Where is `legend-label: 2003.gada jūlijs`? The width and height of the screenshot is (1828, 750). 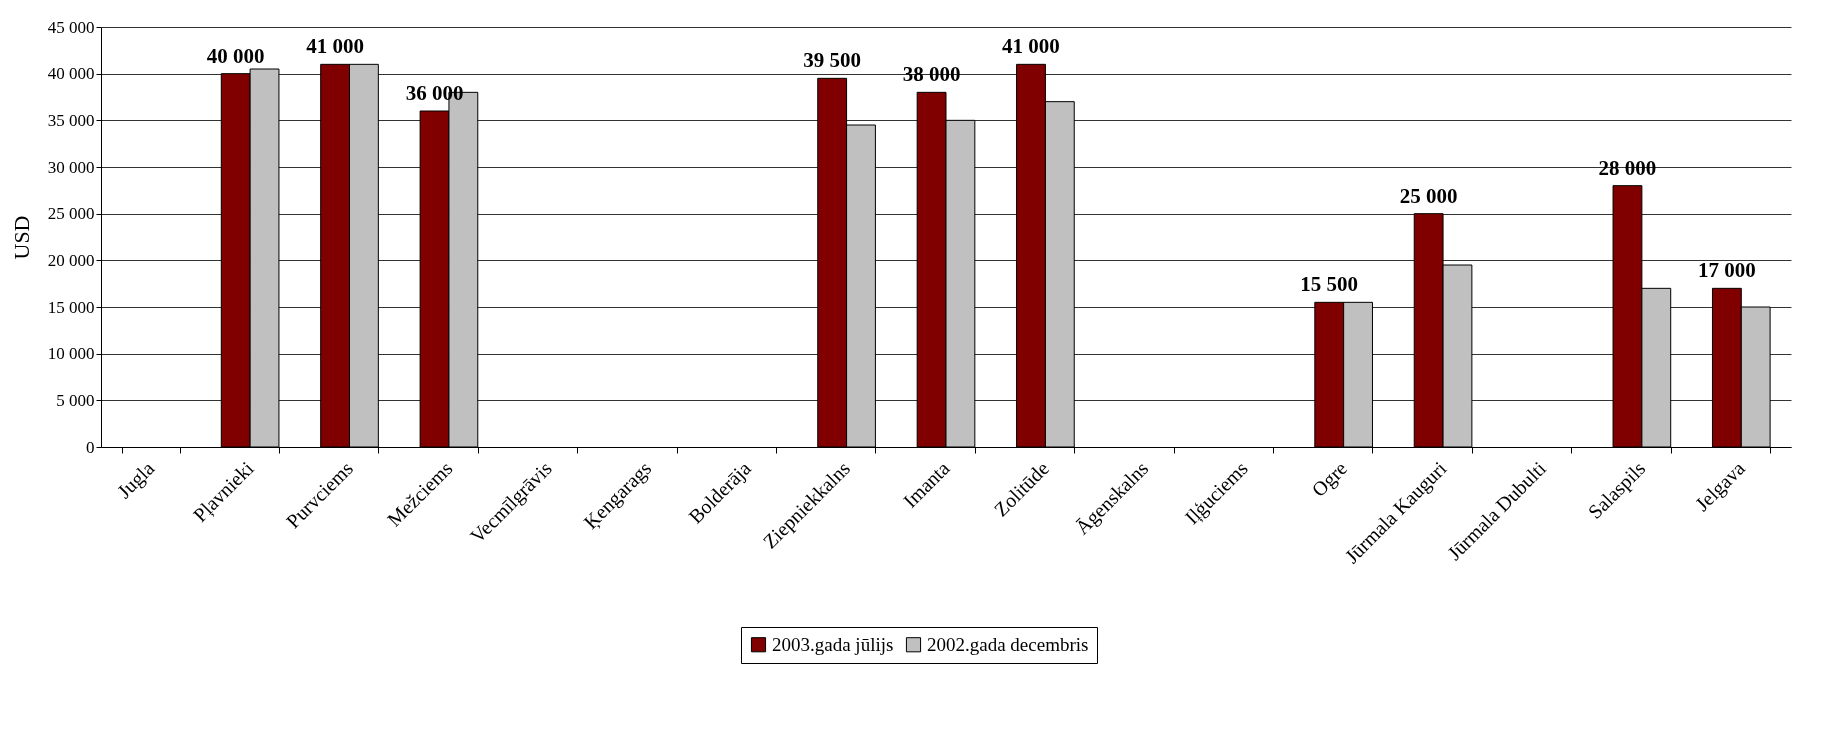 legend-label: 2003.gada jūlijs is located at coordinates (833, 644).